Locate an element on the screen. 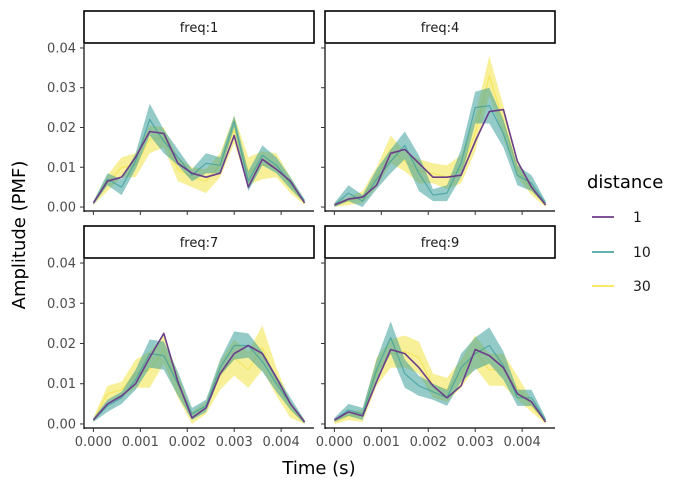 The height and width of the screenshot is (494, 700). panel-strip-label: freq:9 is located at coordinates (440, 243).